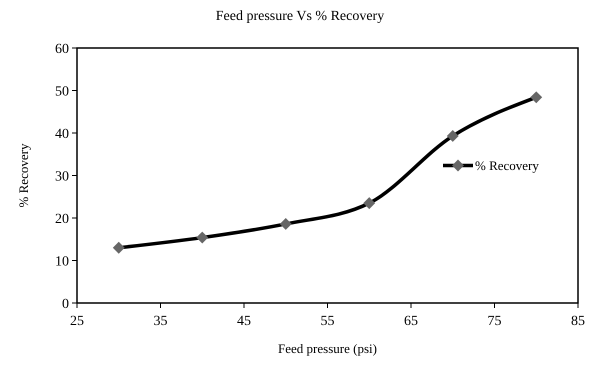 Image resolution: width=600 pixels, height=368 pixels. I want to click on x-tick-label: 25, so click(77, 321).